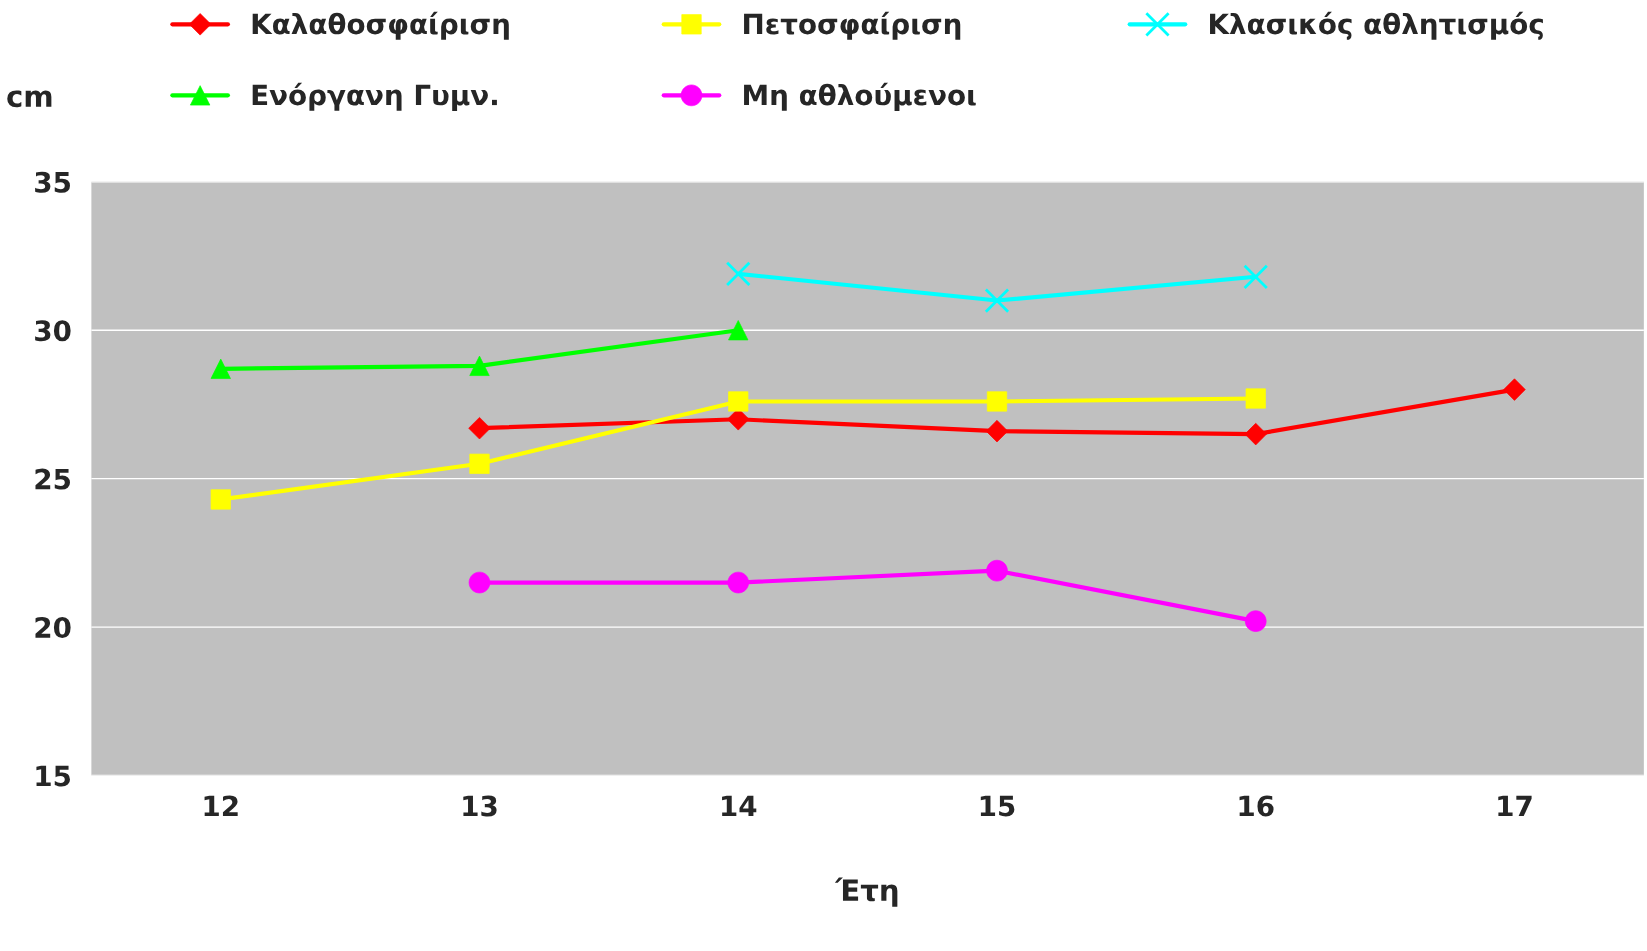  Describe the element at coordinates (1515, 806) in the screenshot. I see `x-tick-label: 17` at that location.